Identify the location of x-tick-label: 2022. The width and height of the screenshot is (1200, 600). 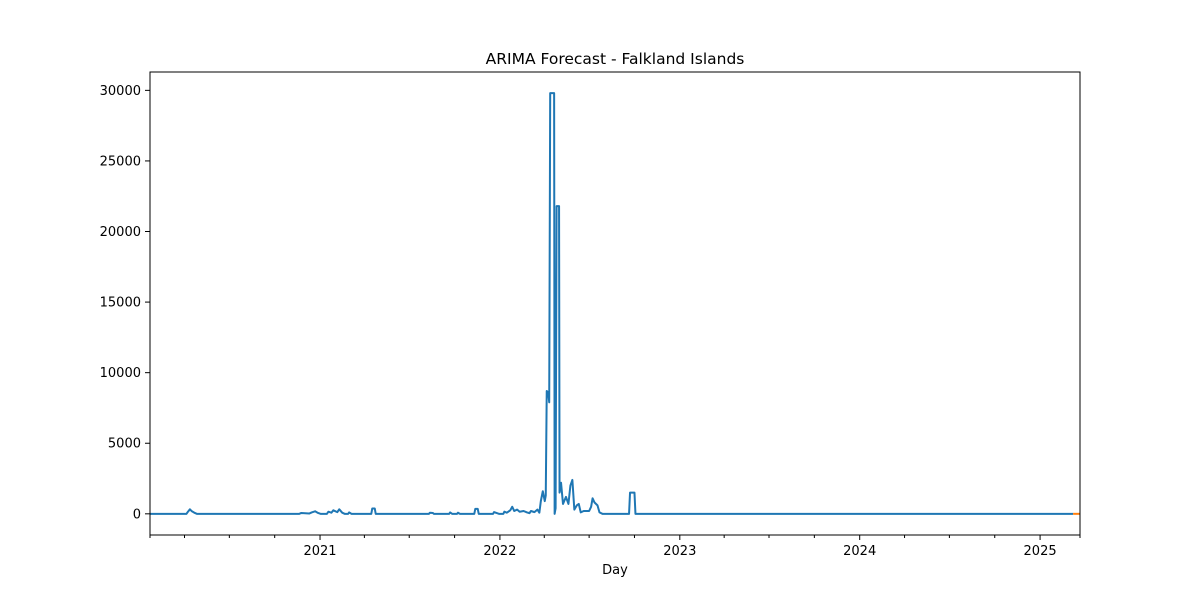
(499, 551).